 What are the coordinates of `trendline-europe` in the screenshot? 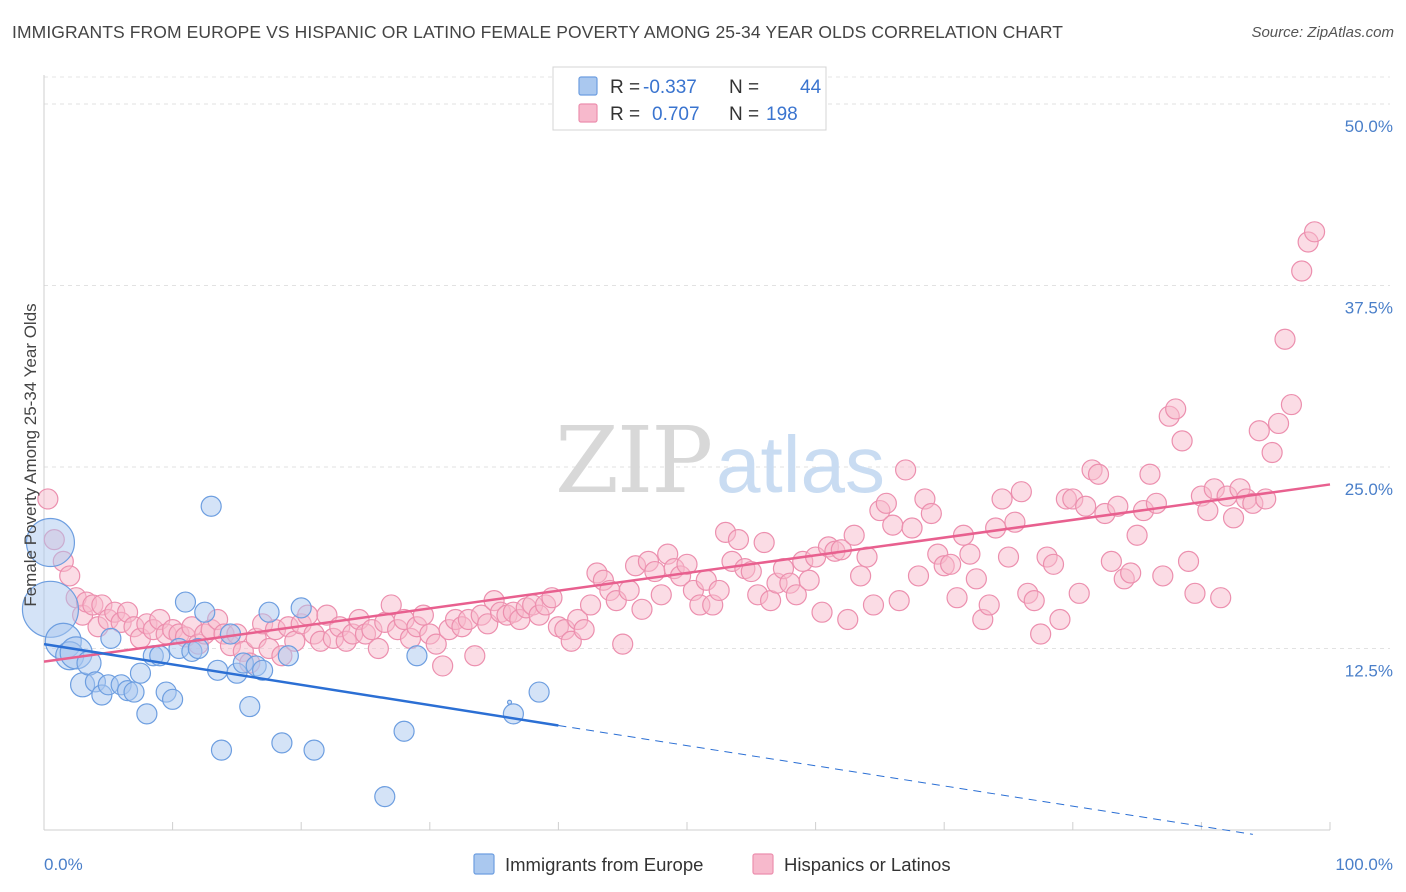 It's located at (301, 684).